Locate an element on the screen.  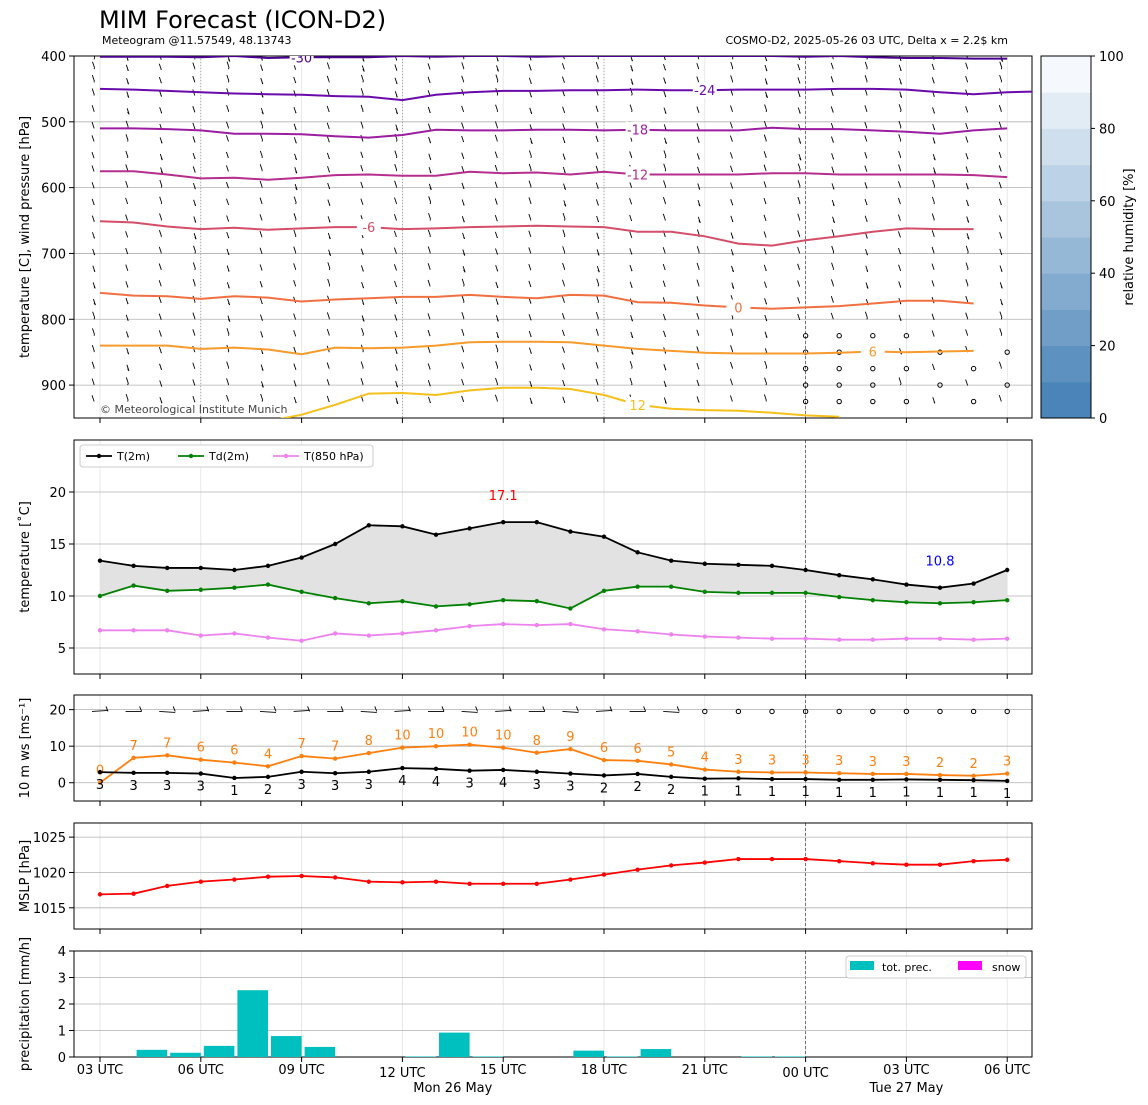
isotherm-label-bg is located at coordinates (704, 90).